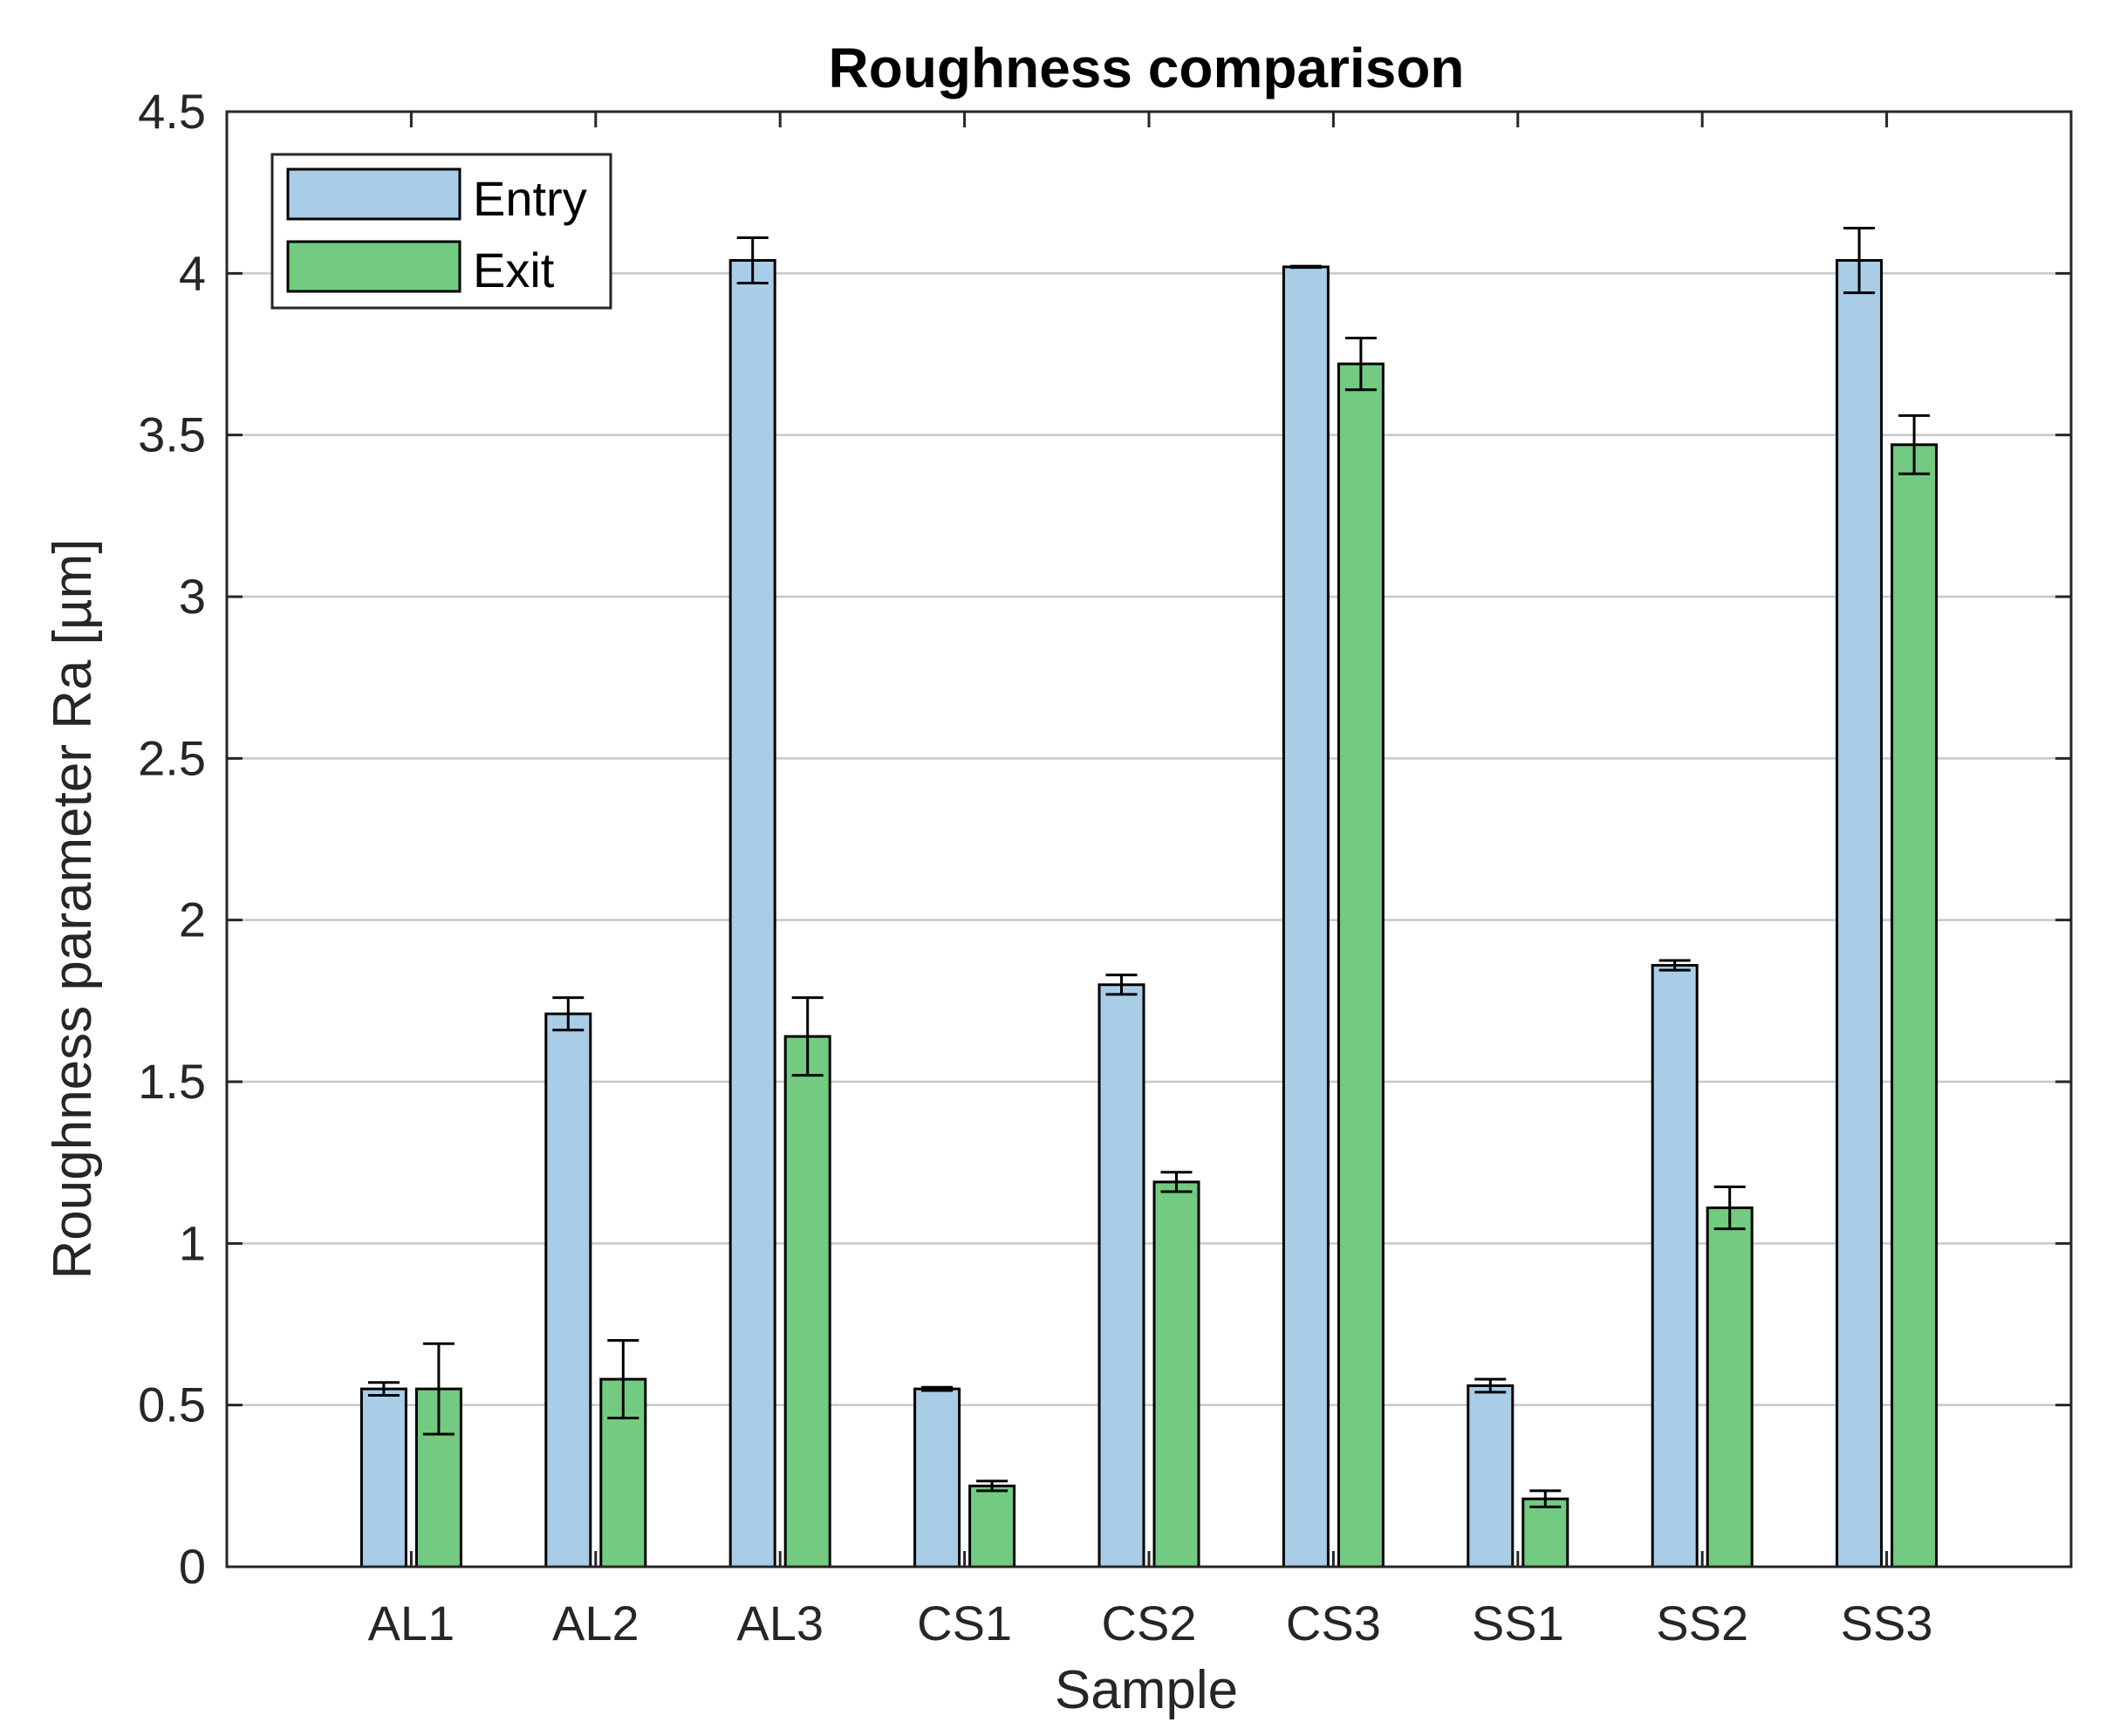 This screenshot has width=2106, height=1736. I want to click on bar-exit-cs1, so click(992, 1526).